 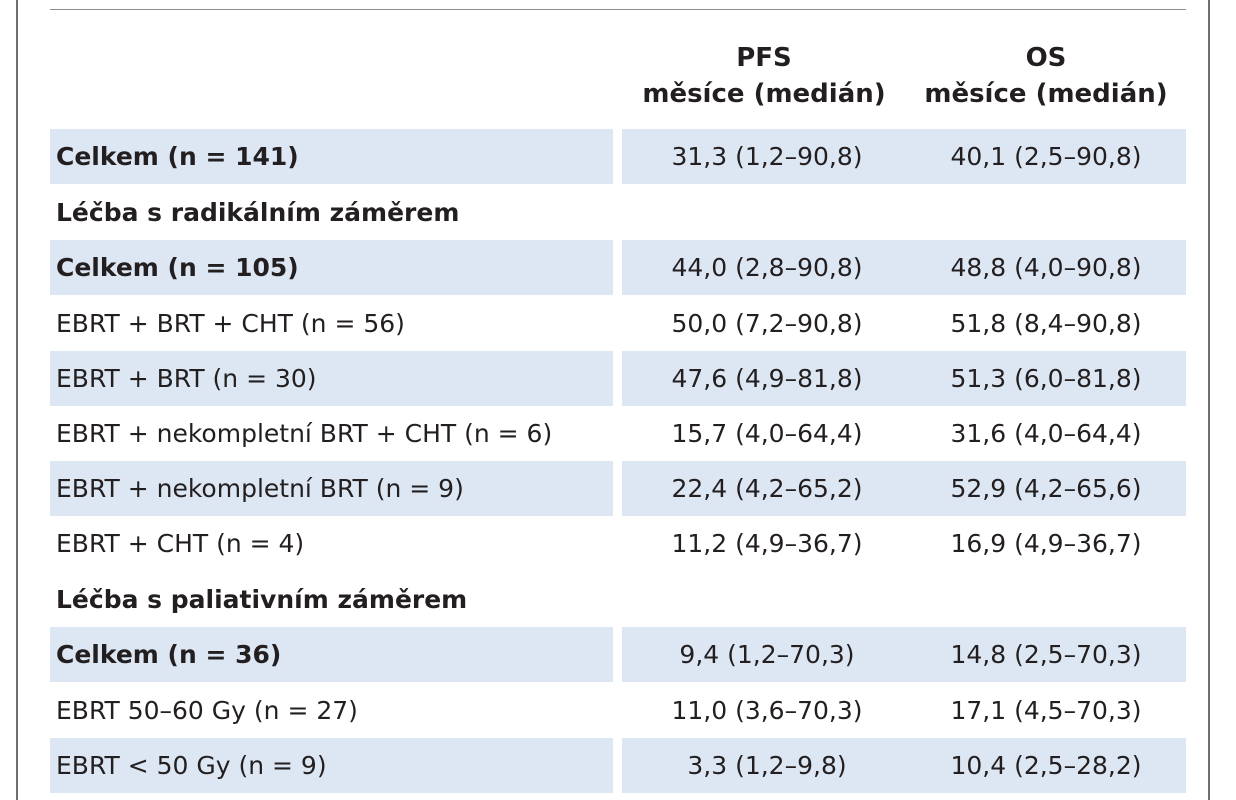 I want to click on header-pfs-title: PFS, so click(x=764, y=58).